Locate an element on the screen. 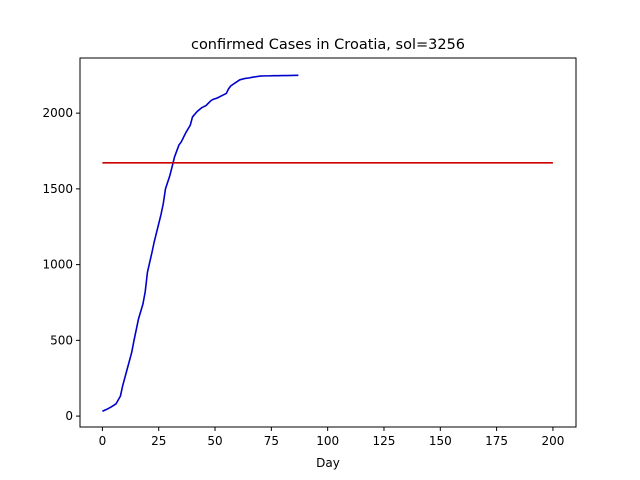 The image size is (640, 480). x-axis: 0 25 50 75 100 125 150 175 200 is located at coordinates (331, 437).